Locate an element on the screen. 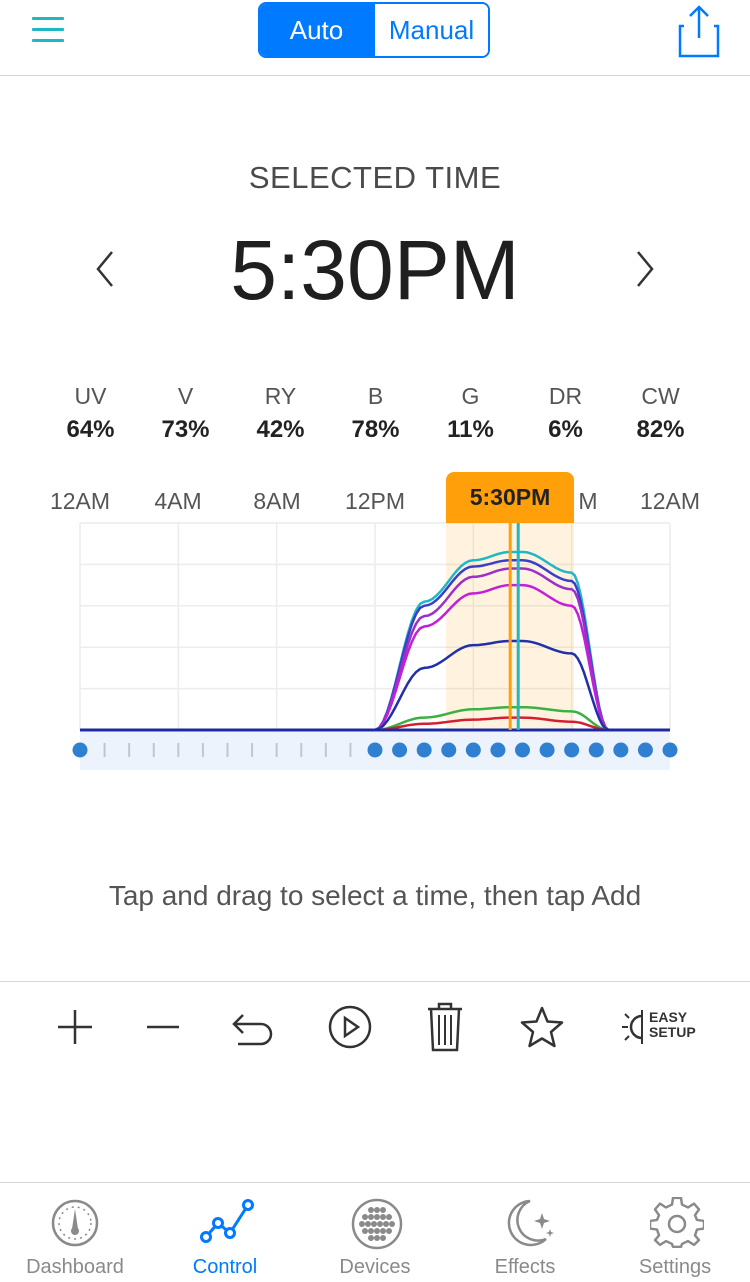  mode-segmented-control: Auto Manual is located at coordinates (374, 30).